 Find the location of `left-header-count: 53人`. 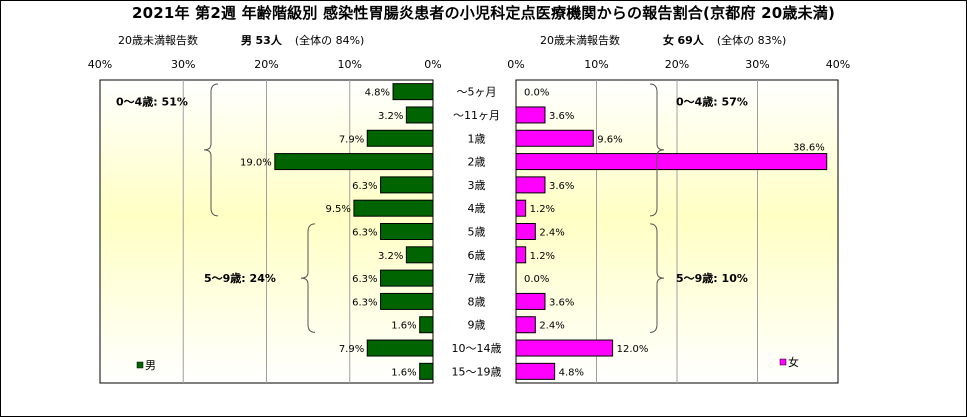

left-header-count: 53人 is located at coordinates (268, 40).